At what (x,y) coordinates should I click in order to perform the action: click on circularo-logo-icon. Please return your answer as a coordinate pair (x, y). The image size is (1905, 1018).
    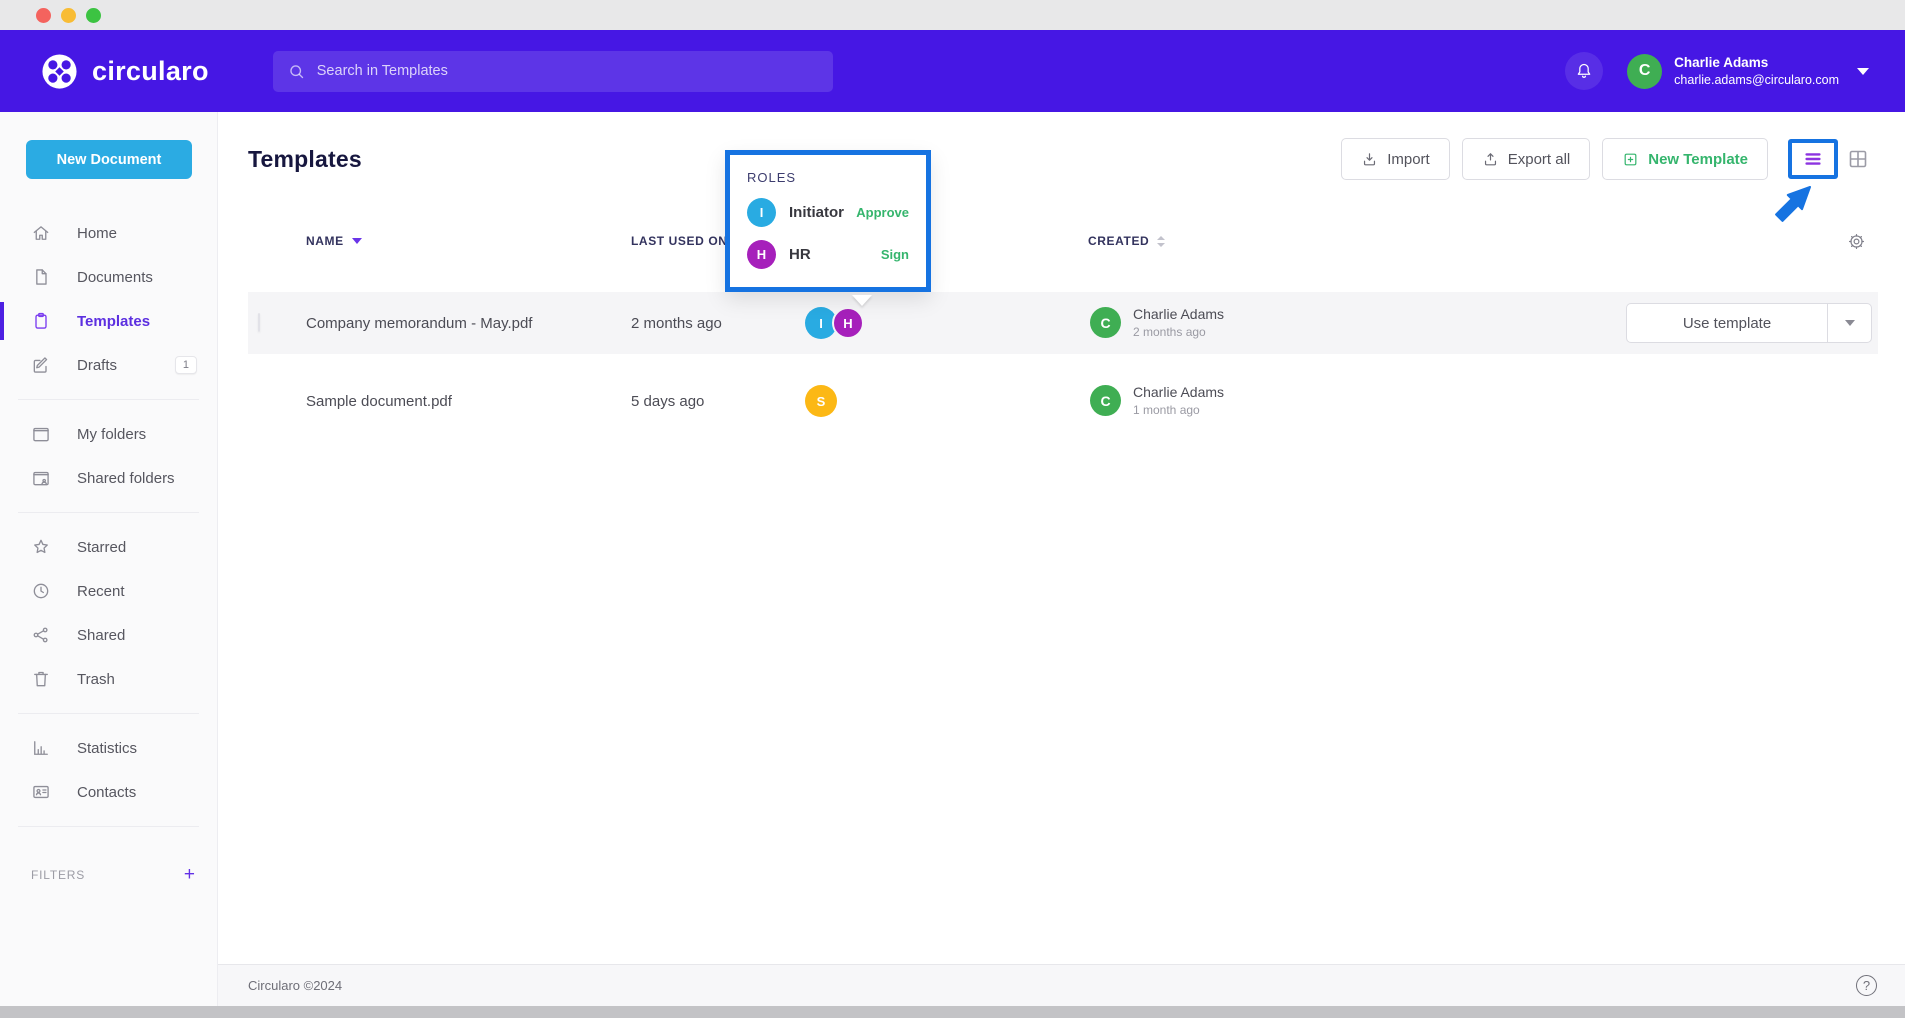
    Looking at the image, I should click on (59, 71).